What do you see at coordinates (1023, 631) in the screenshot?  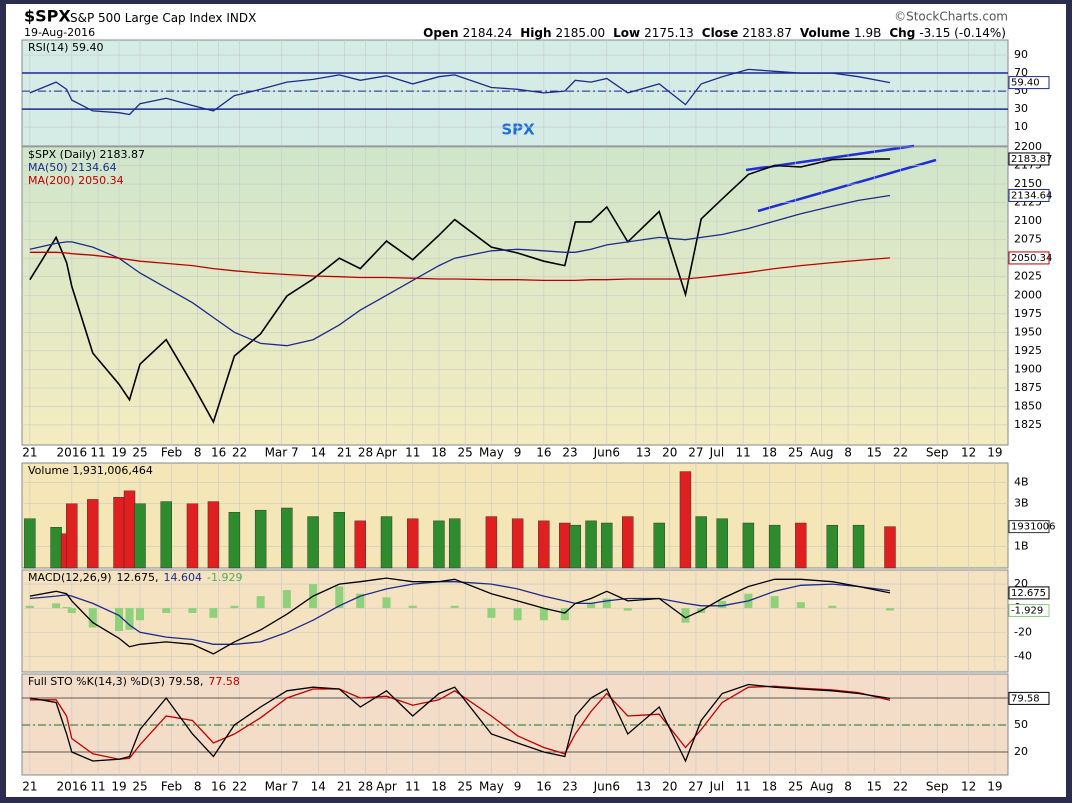 I see `y-tick-label: -20` at bounding box center [1023, 631].